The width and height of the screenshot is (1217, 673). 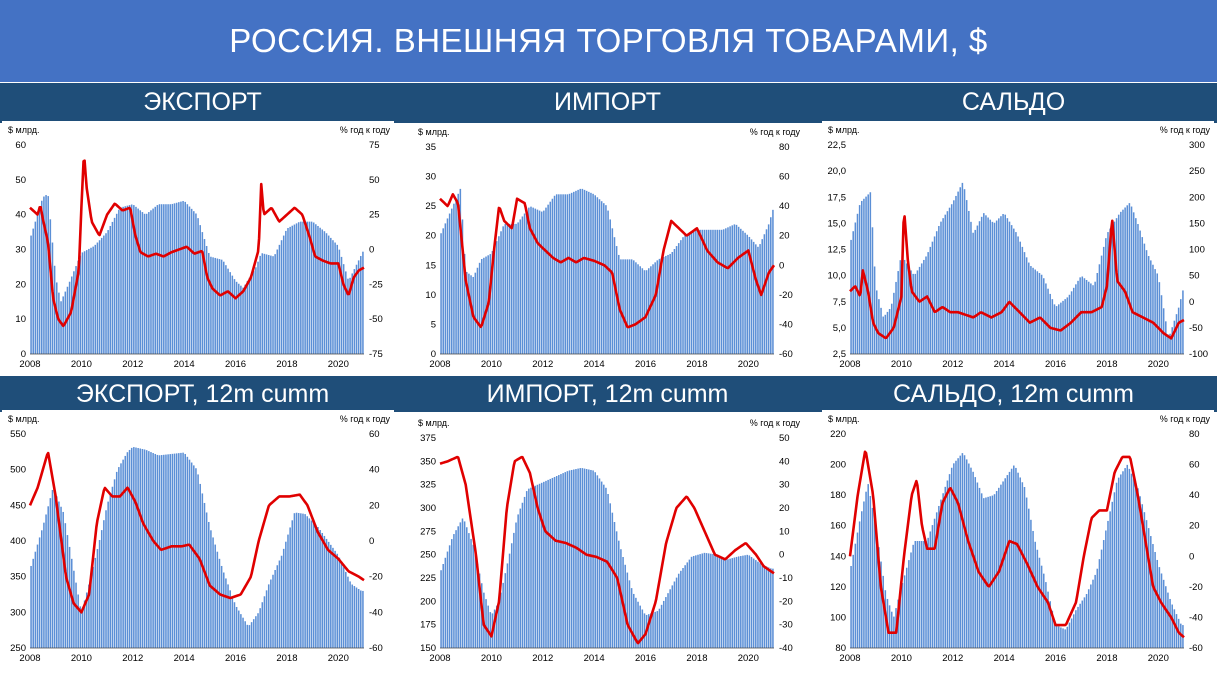 What do you see at coordinates (839, 328) in the screenshot?
I see `left-tick-label: 5,0` at bounding box center [839, 328].